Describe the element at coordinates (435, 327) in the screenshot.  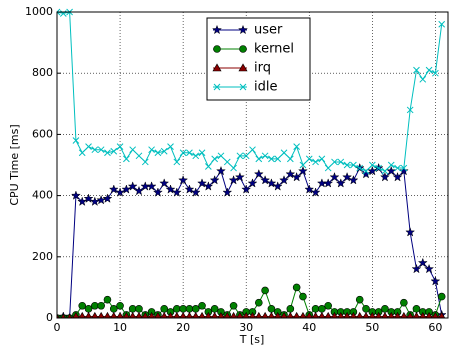
I see `x-tick-label: 60` at that location.